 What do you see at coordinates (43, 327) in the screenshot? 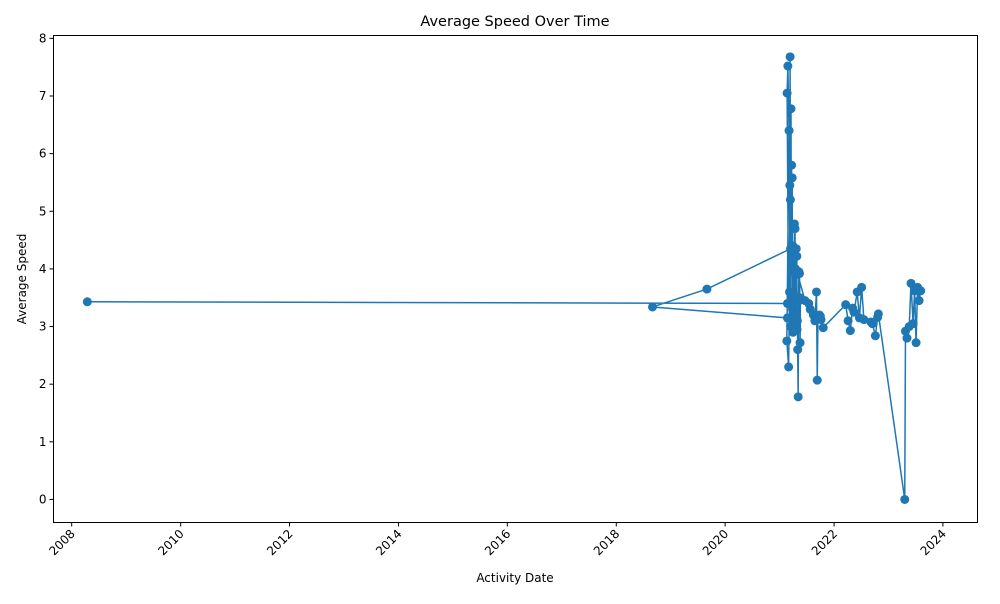
I see `y-tick-label: 3` at bounding box center [43, 327].